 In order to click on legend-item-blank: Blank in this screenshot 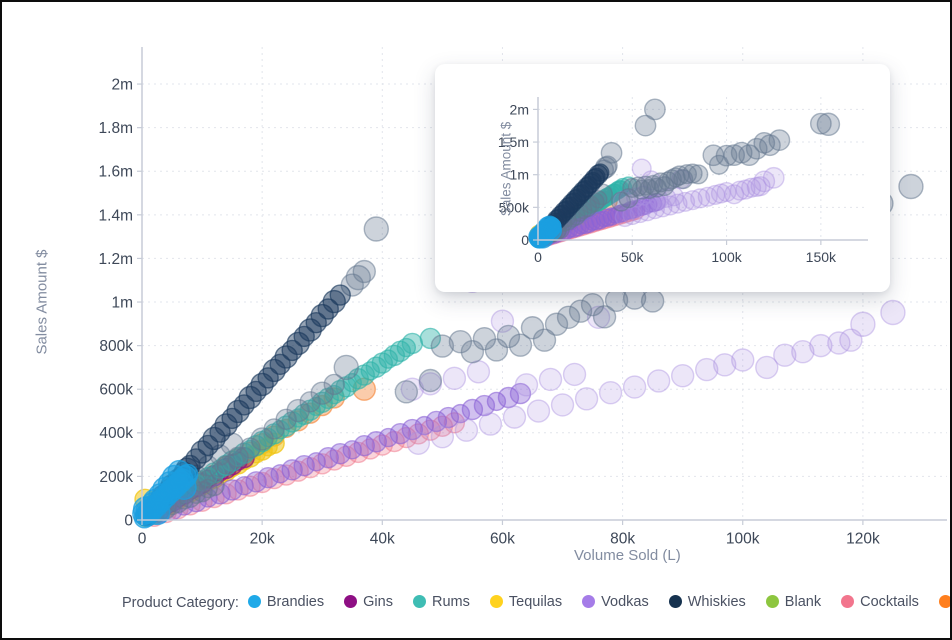, I will do `click(793, 602)`.